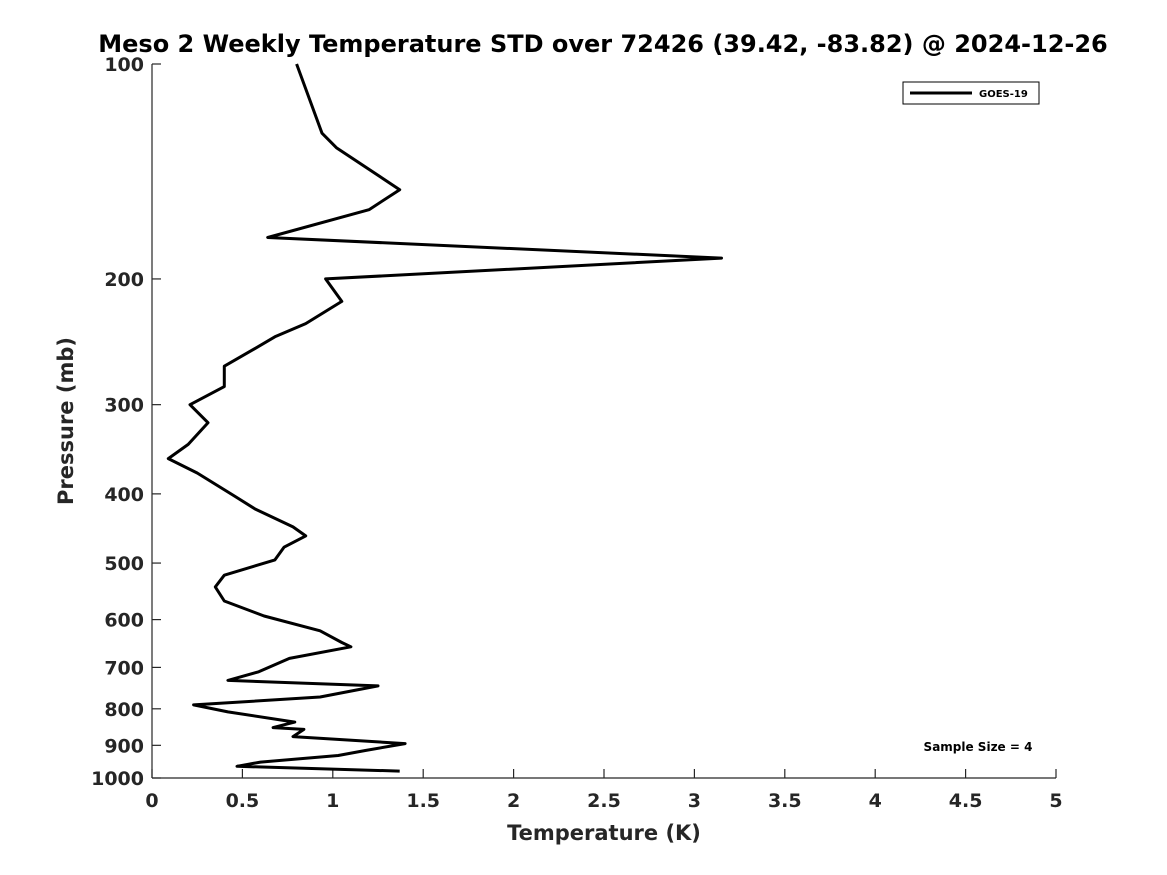 The width and height of the screenshot is (1167, 875). What do you see at coordinates (124, 746) in the screenshot?
I see `y-tick-label: 900` at bounding box center [124, 746].